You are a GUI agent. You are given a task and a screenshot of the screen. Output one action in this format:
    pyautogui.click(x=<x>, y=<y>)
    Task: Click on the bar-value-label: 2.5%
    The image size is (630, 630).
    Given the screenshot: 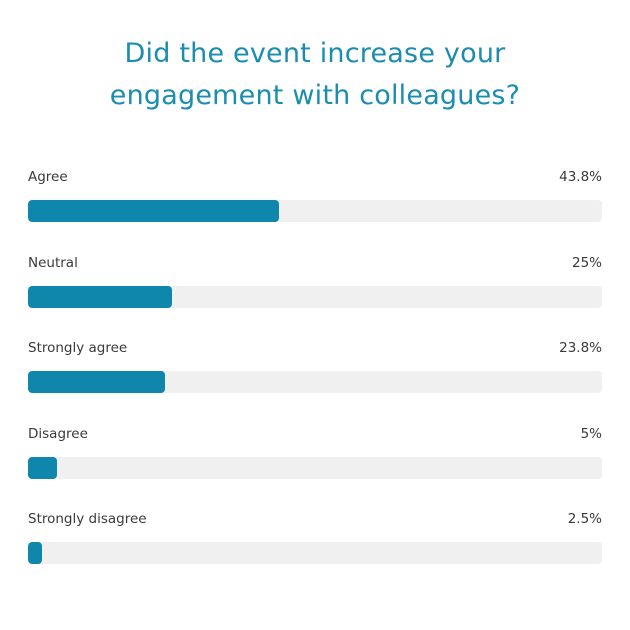 What is the action you would take?
    pyautogui.click(x=584, y=519)
    